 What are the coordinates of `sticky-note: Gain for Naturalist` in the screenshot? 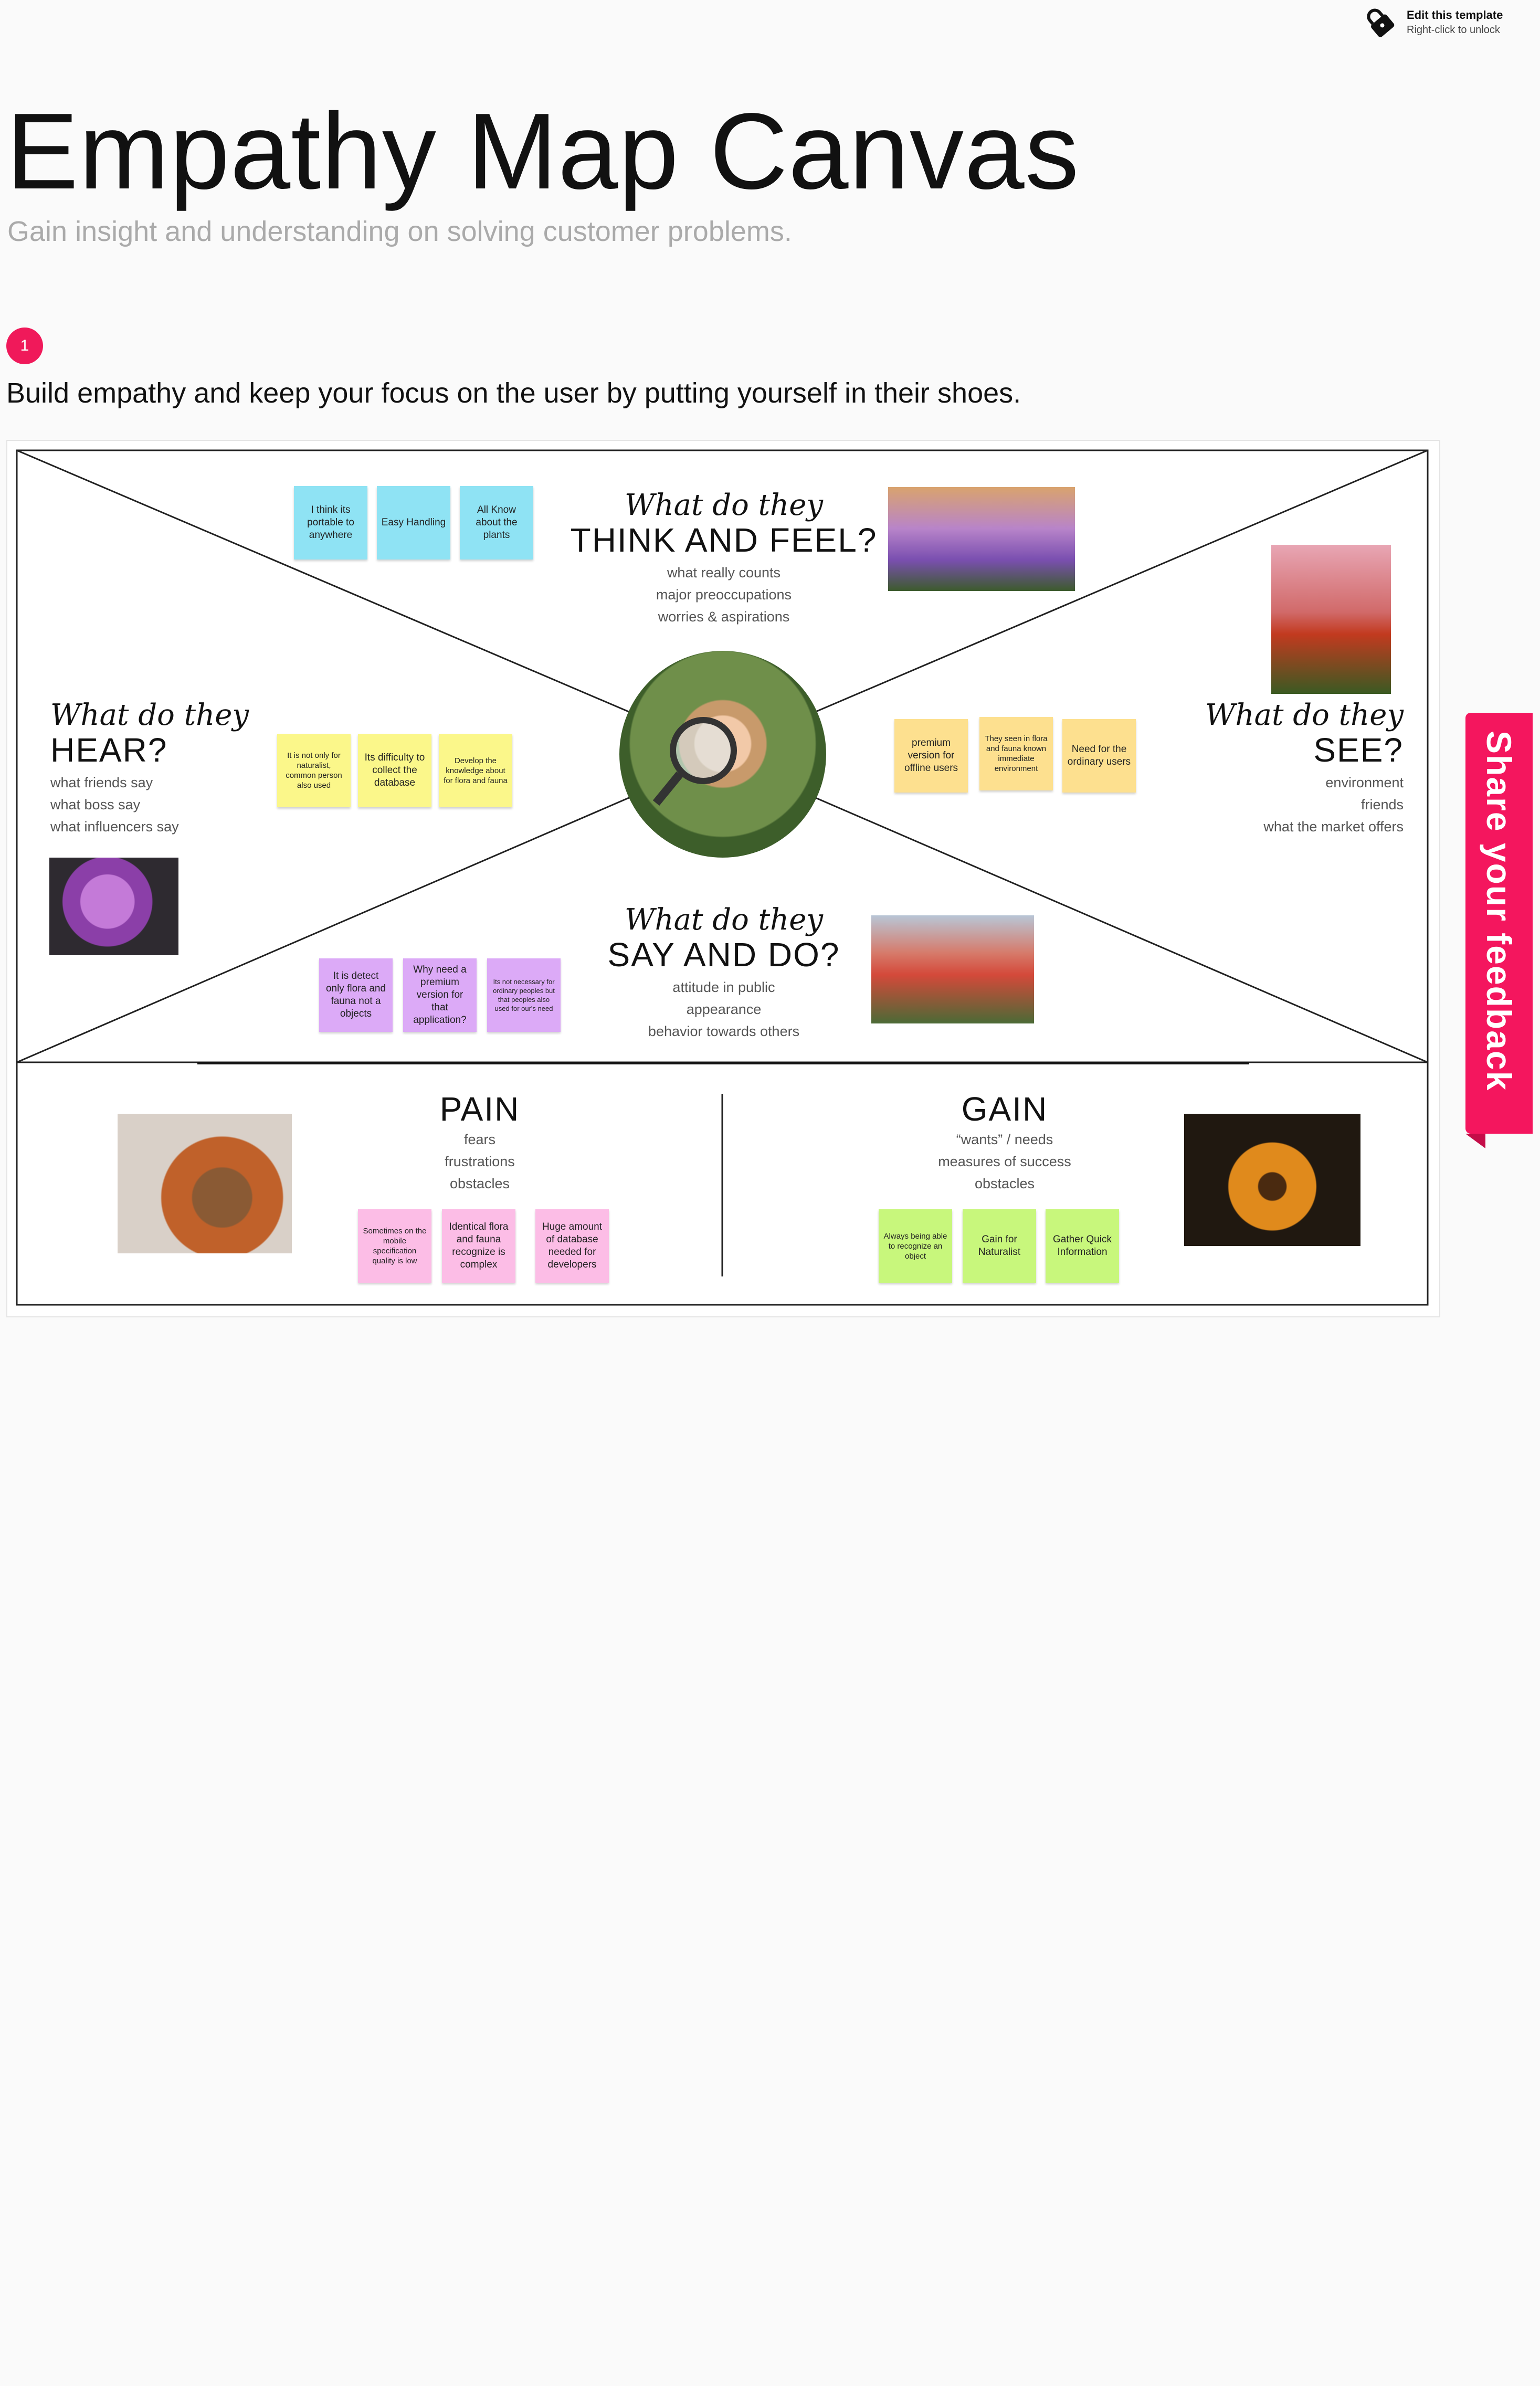 It's located at (999, 1246).